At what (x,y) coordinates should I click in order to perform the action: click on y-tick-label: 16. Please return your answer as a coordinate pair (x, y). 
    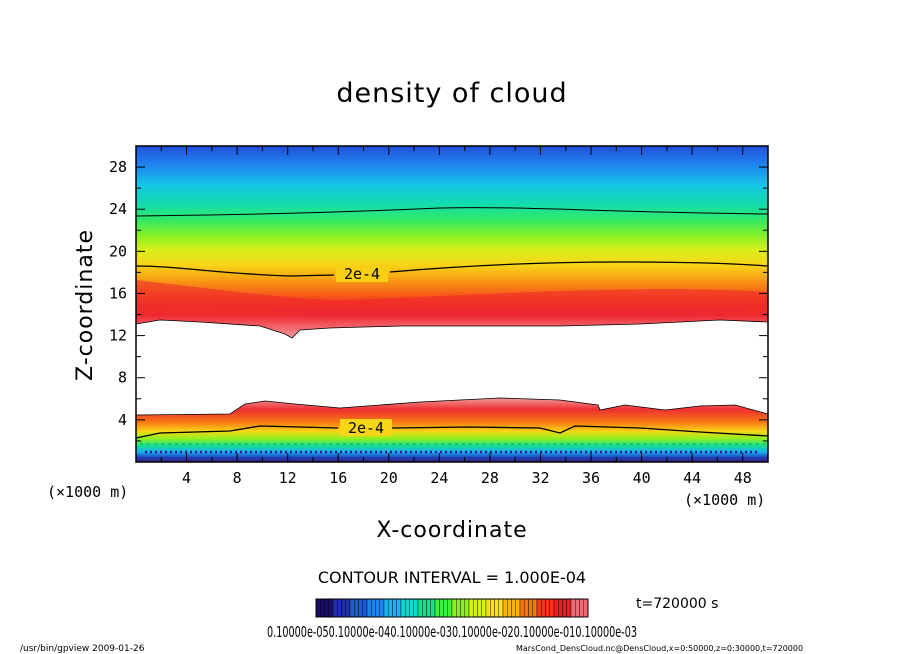
    Looking at the image, I should click on (118, 293).